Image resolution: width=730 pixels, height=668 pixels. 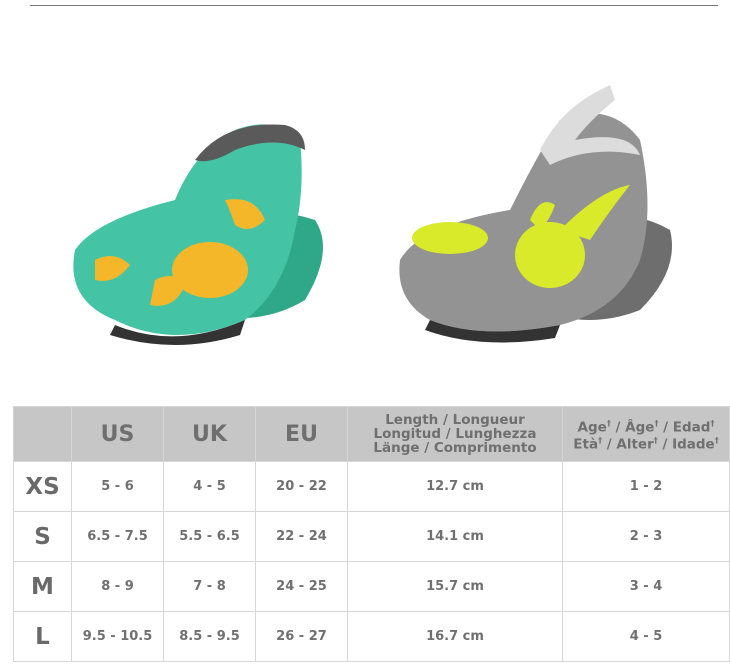 I want to click on teal-crab-shoe-image, so click(x=198, y=234).